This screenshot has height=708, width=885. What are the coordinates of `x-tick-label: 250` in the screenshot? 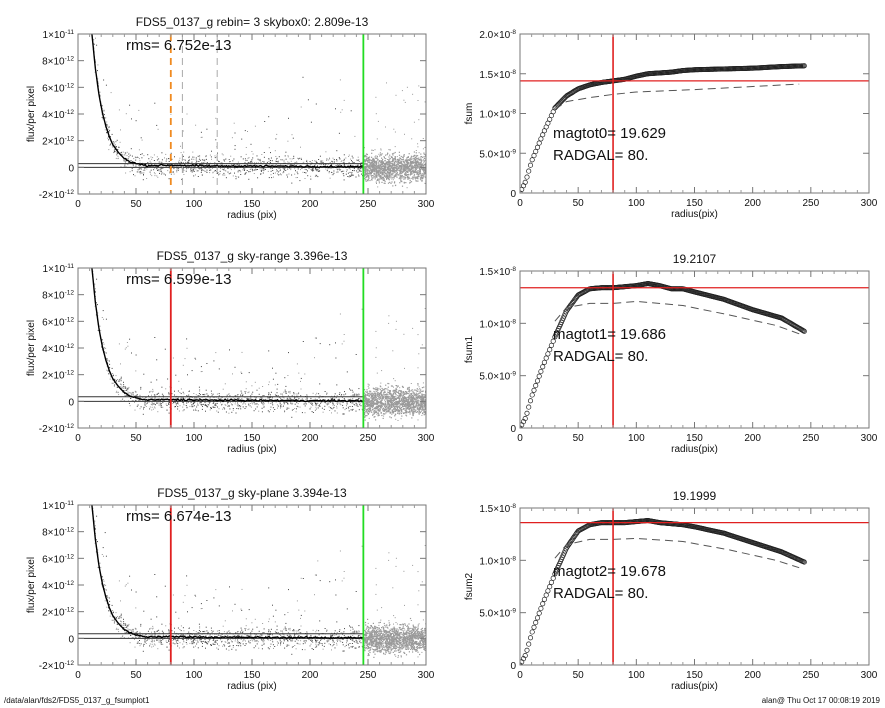 It's located at (810, 203).